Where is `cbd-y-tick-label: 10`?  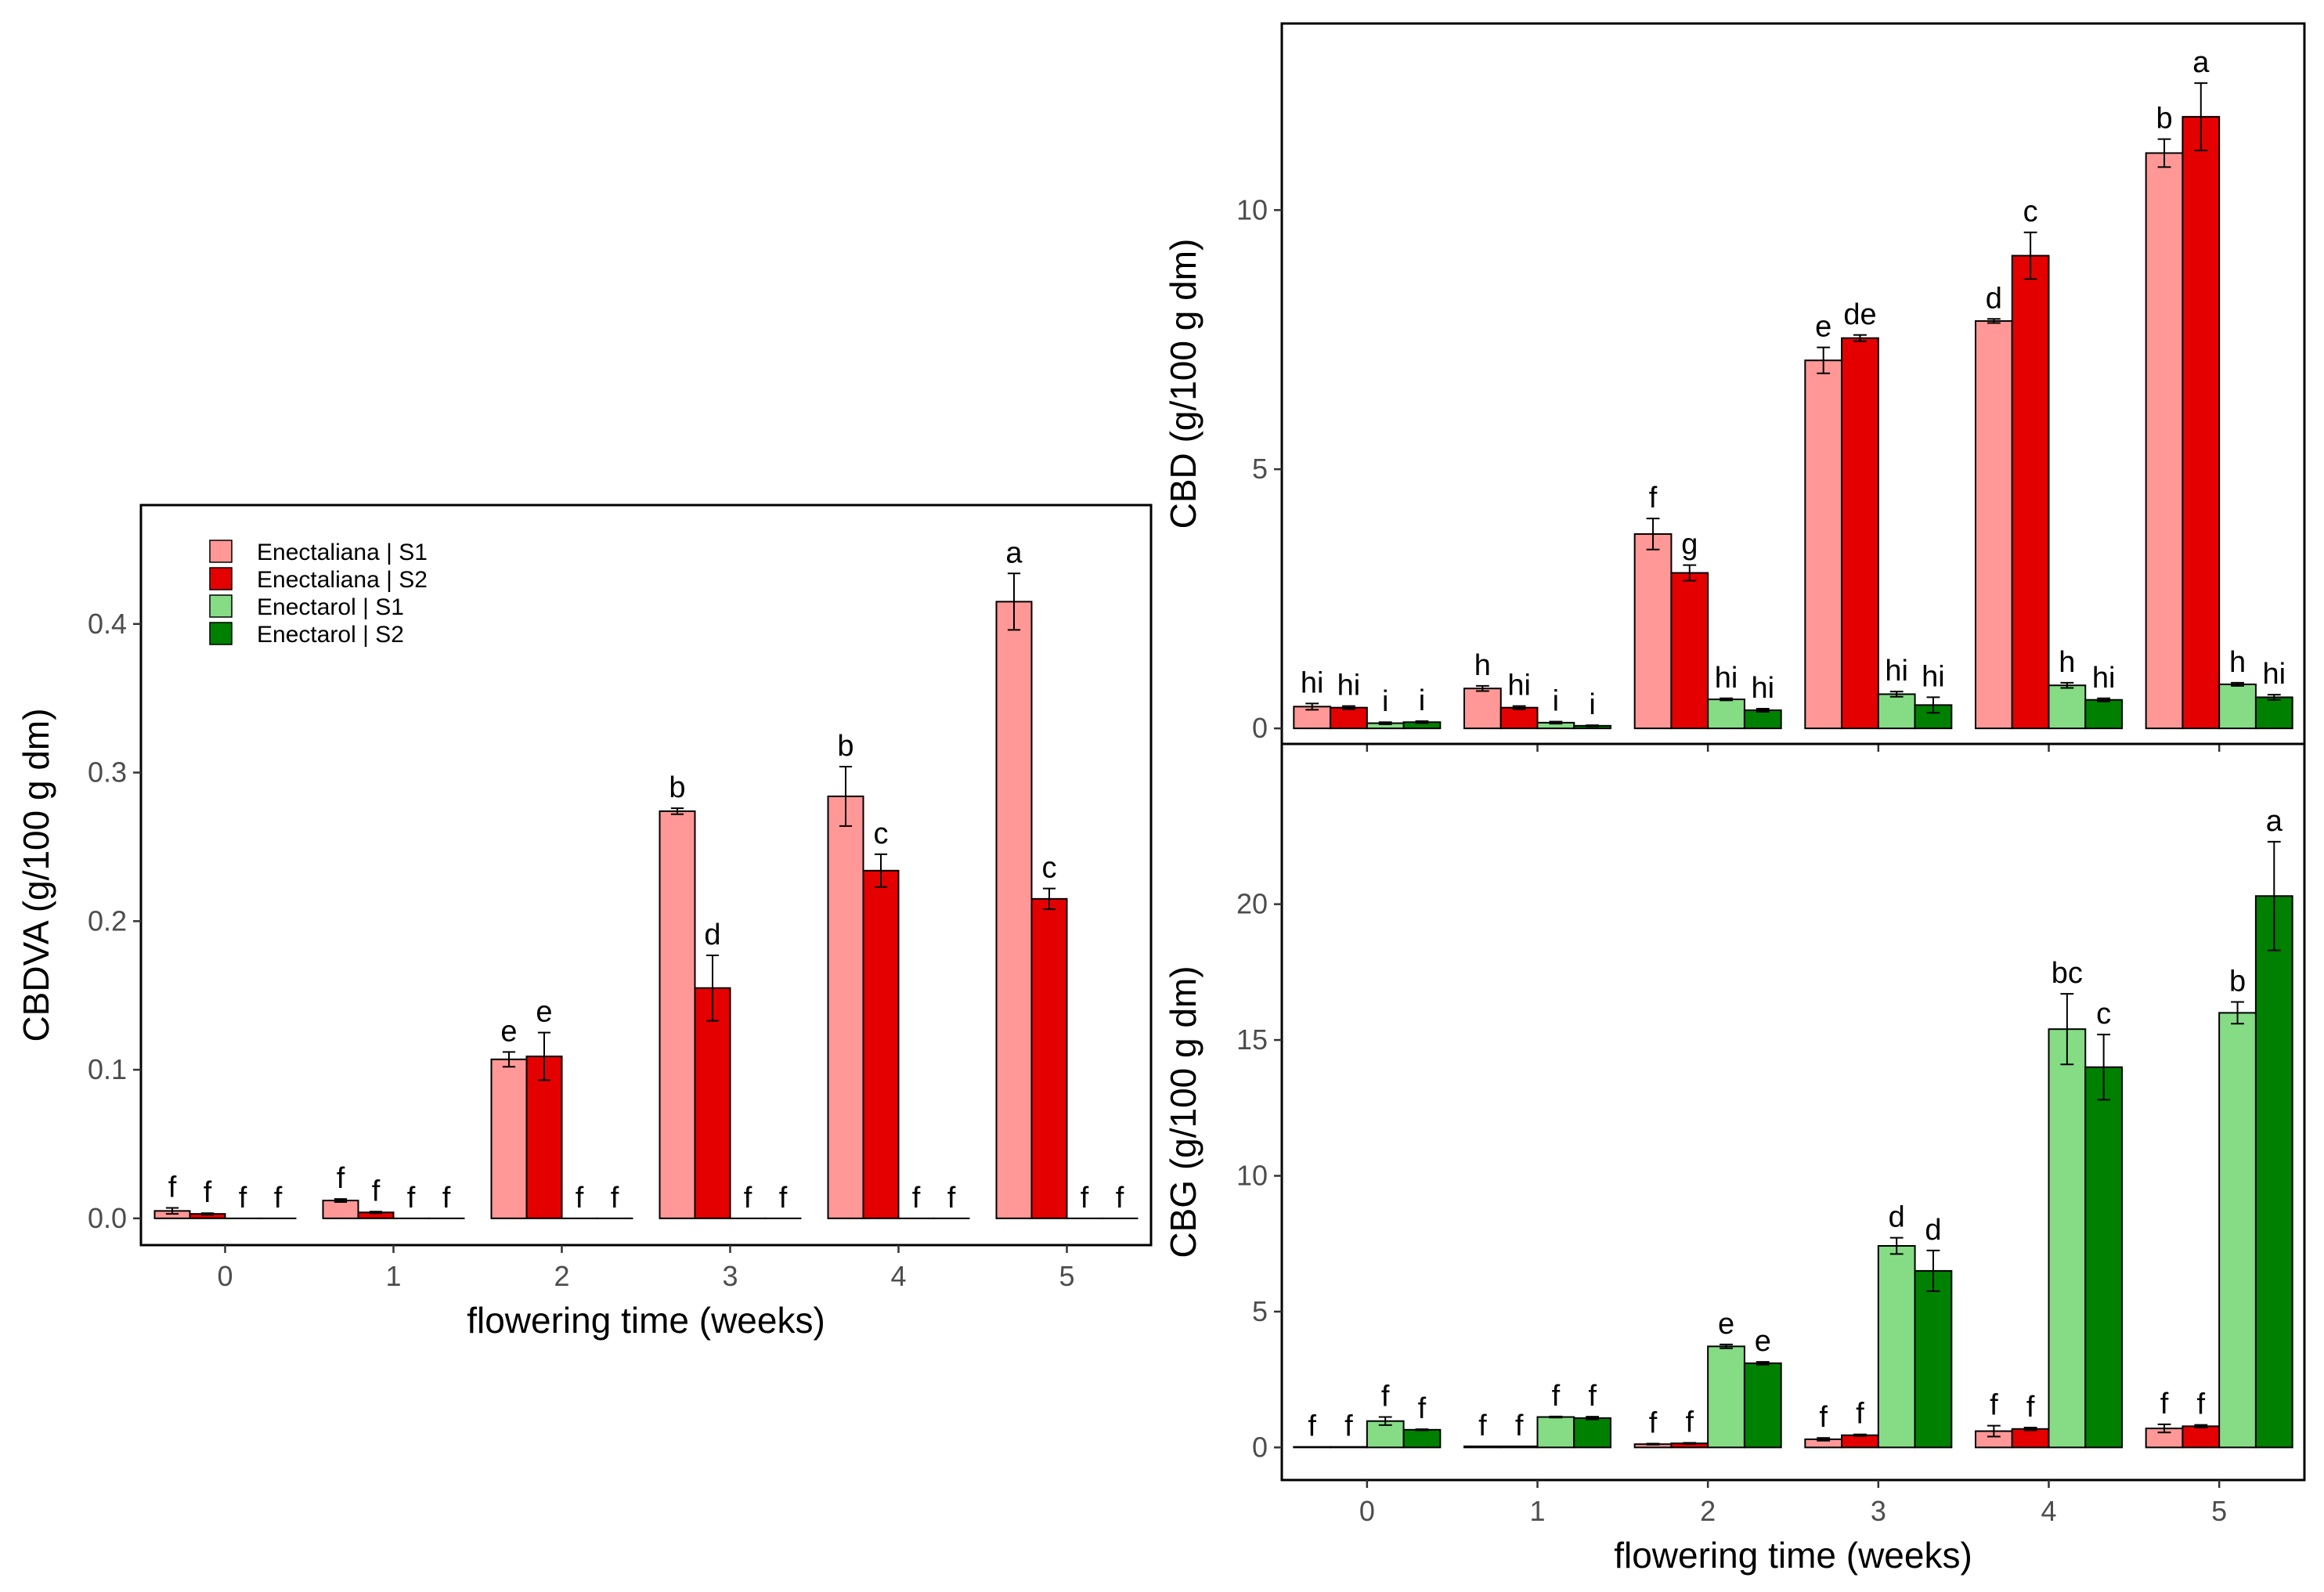
cbd-y-tick-label: 10 is located at coordinates (1252, 210).